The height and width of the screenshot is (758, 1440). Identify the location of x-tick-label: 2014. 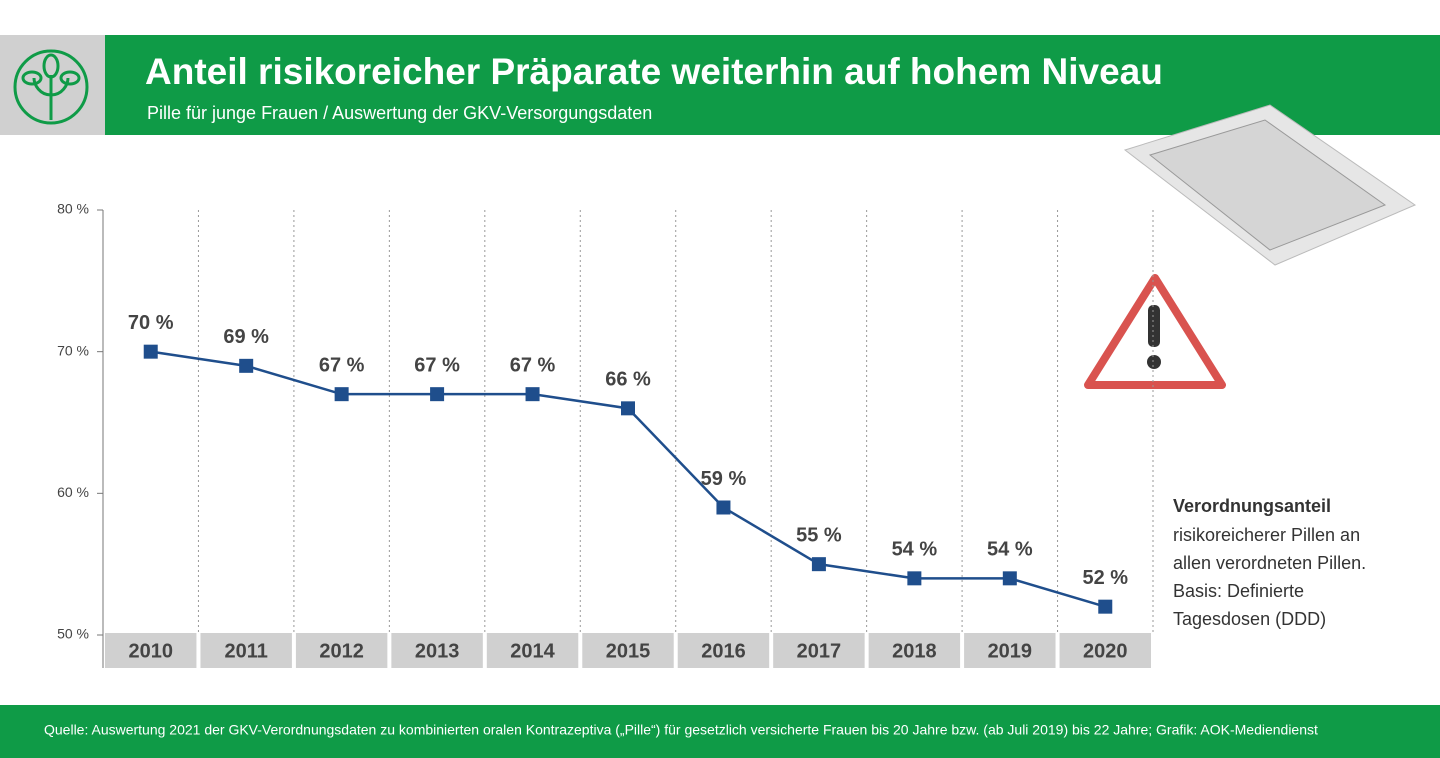
(532, 651).